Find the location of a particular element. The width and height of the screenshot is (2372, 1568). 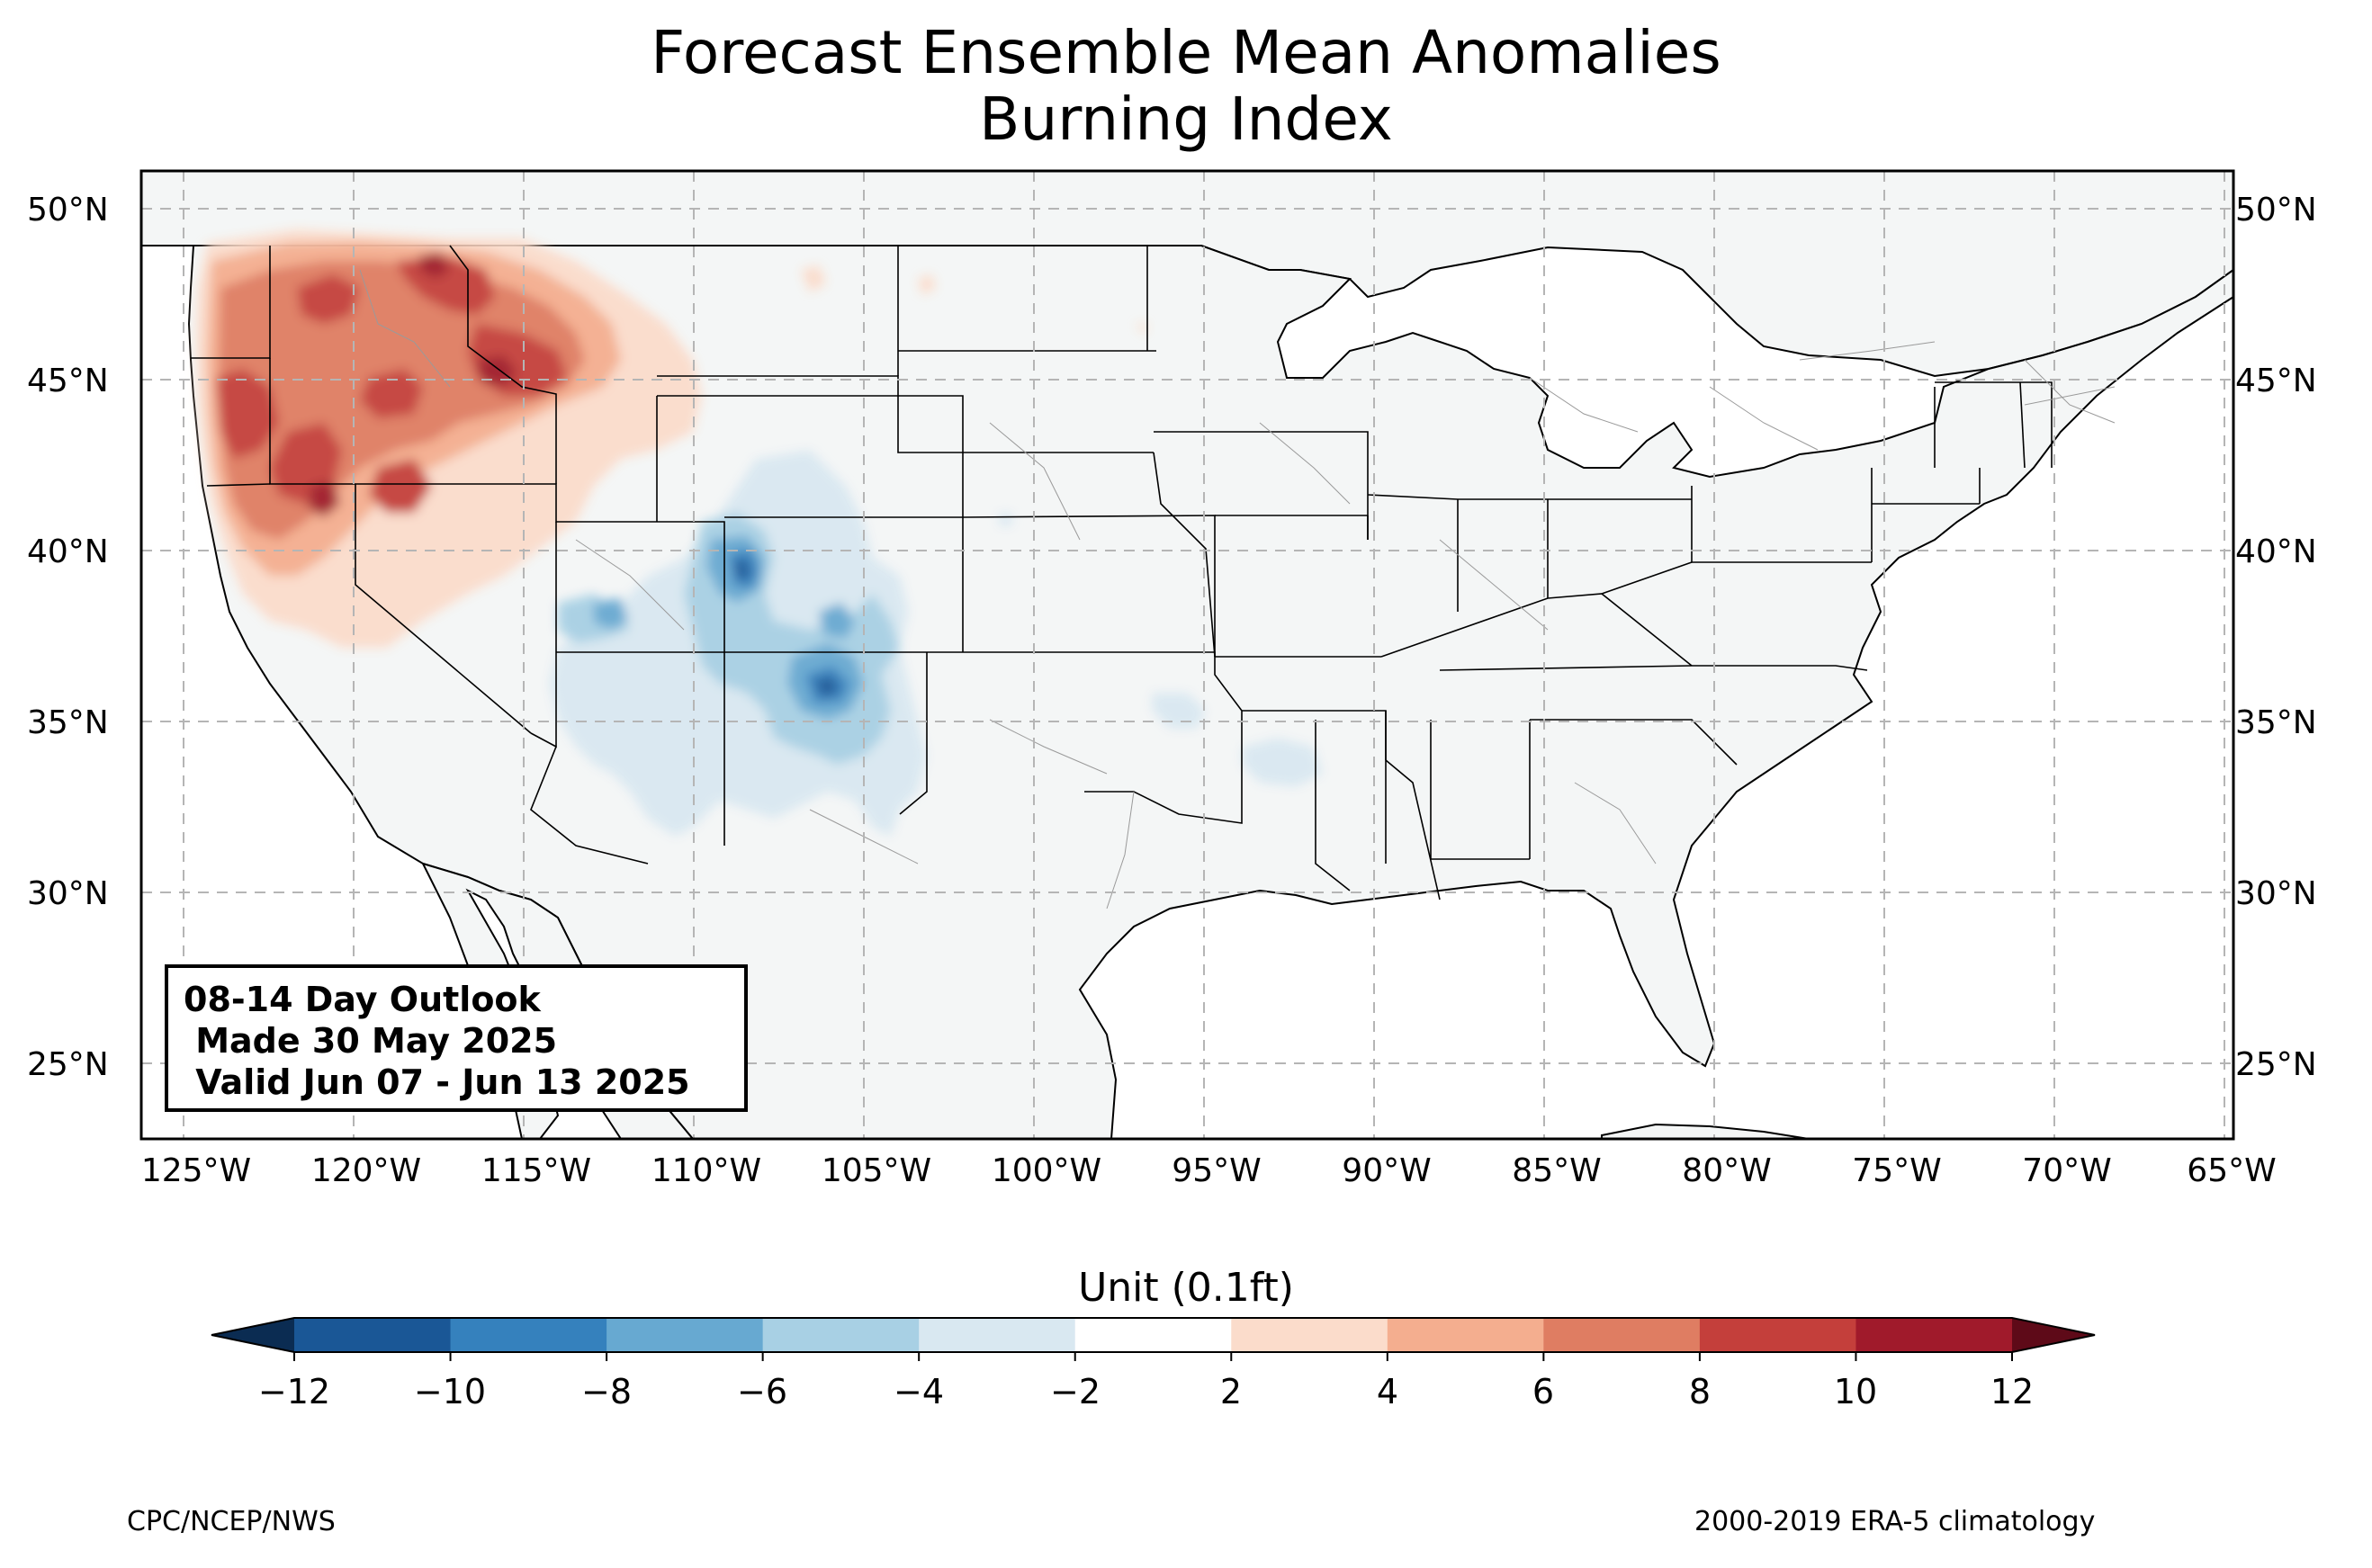

colorbar-tick-label: 10 is located at coordinates (1856, 1391).